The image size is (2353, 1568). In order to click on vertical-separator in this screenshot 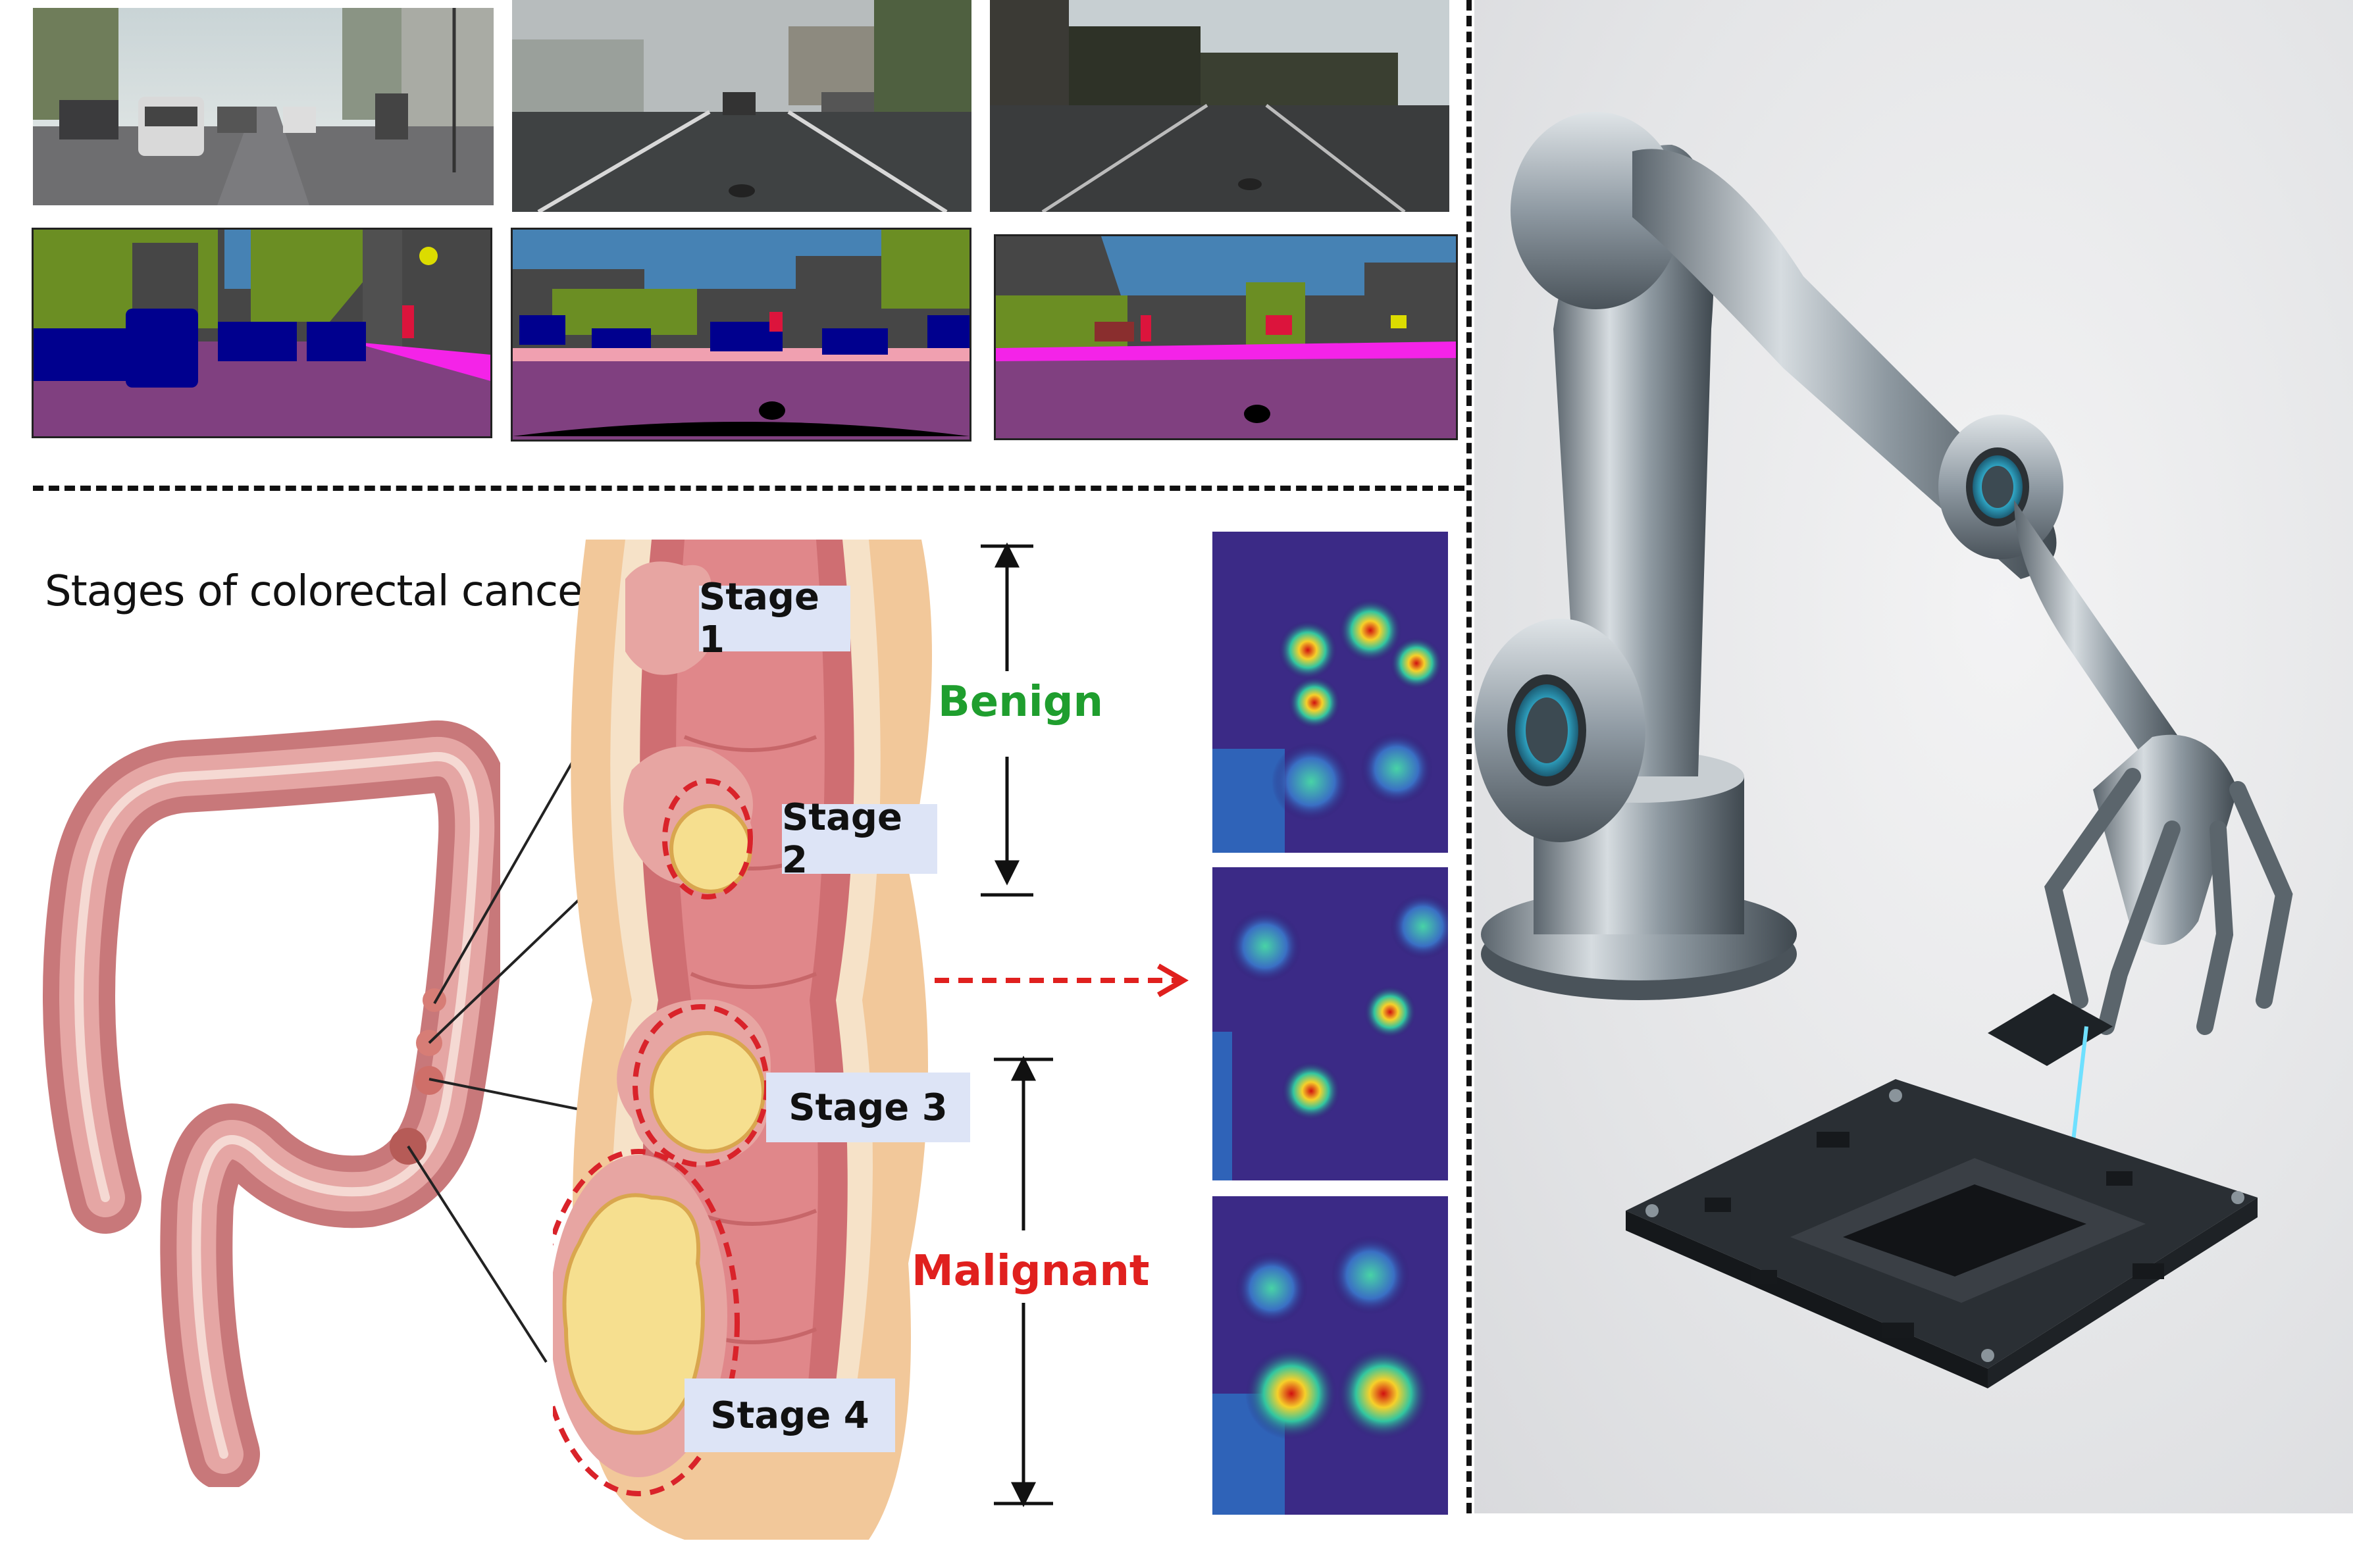, I will do `click(1469, 756)`.